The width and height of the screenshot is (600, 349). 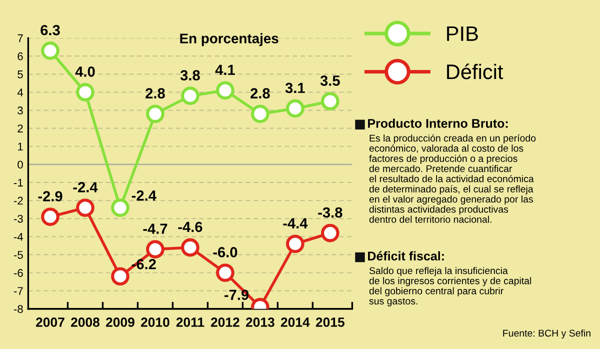 I want to click on text: Es la producción creada en un período económico, valorada al costo de los factores de producción o a precios de mercado. Pretende cuantificar el resultado de la actividad económica de determinado país, el cual se refleja en el valor agregado generado por las distintas actividades productivas dentro del territorio nacional., so click(x=452, y=178).